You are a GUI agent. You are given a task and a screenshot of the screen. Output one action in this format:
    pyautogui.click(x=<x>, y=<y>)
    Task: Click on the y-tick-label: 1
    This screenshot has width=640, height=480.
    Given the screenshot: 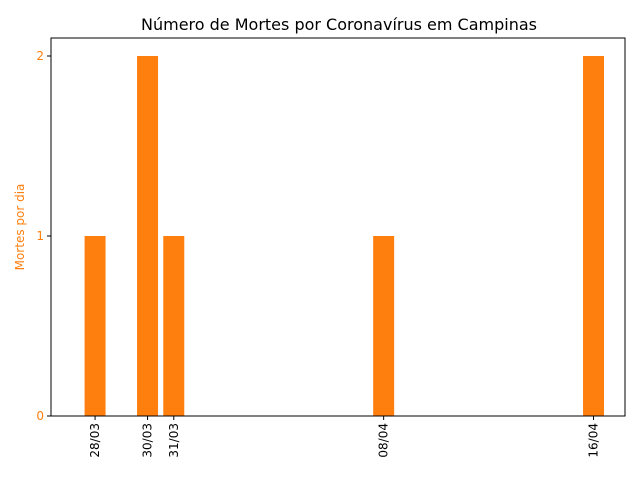 What is the action you would take?
    pyautogui.click(x=40, y=236)
    